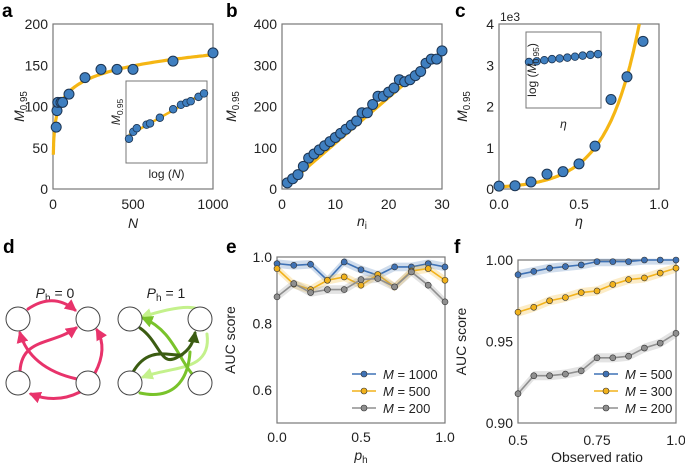 The width and height of the screenshot is (685, 467). Describe the element at coordinates (457, 247) in the screenshot. I see `panel-letter-f: f` at that location.